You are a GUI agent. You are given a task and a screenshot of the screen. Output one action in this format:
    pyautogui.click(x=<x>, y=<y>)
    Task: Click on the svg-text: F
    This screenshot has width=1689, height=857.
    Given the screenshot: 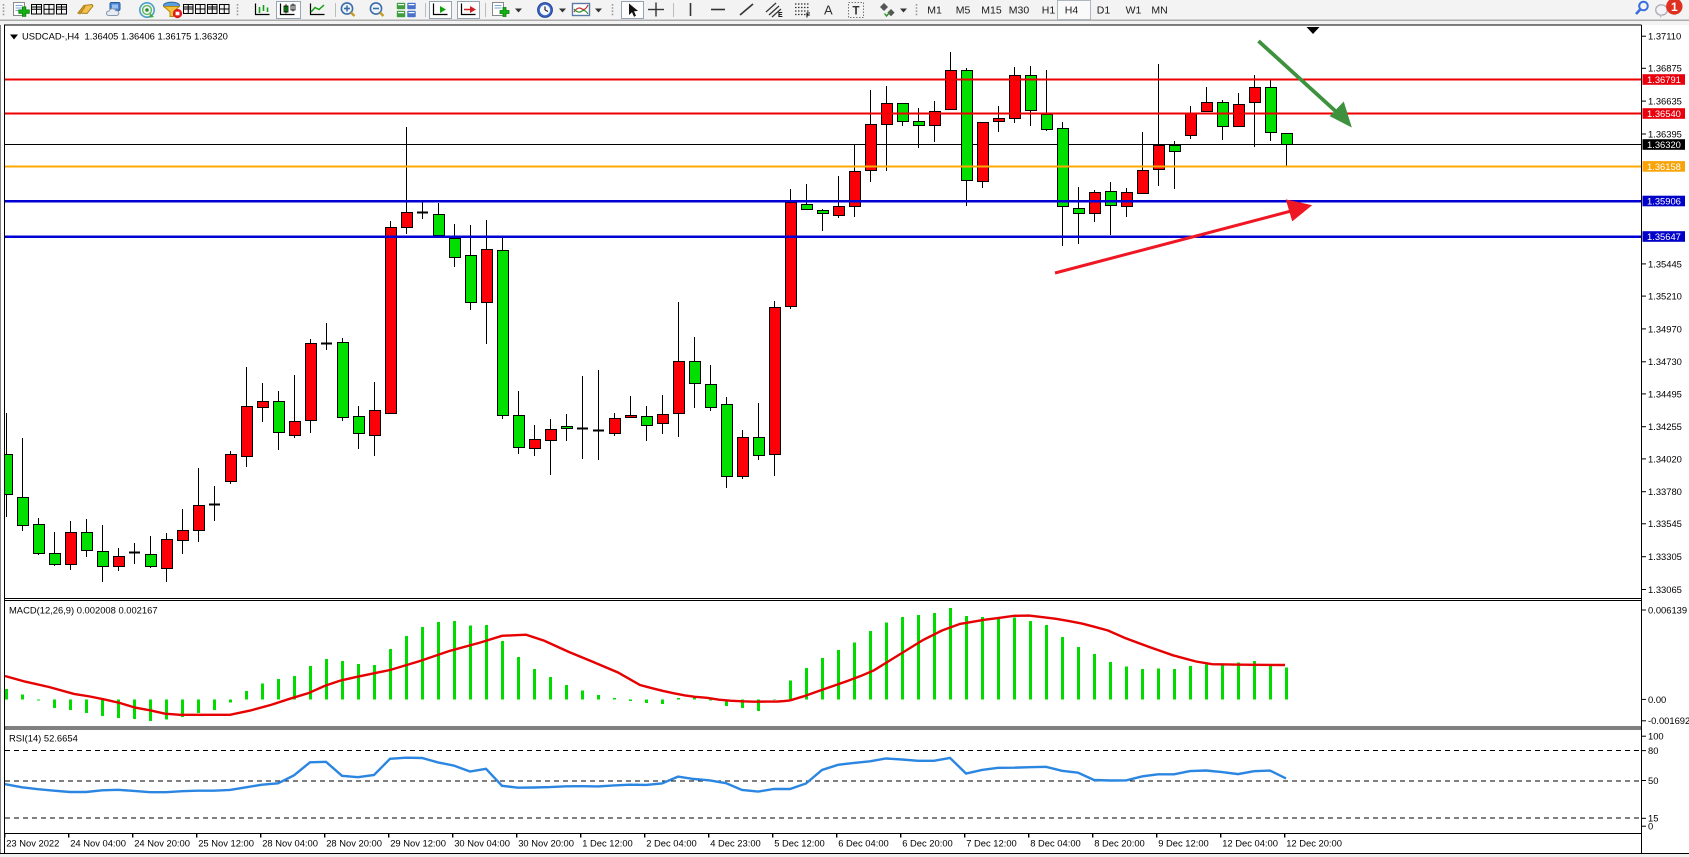 What is the action you would take?
    pyautogui.click(x=808, y=16)
    